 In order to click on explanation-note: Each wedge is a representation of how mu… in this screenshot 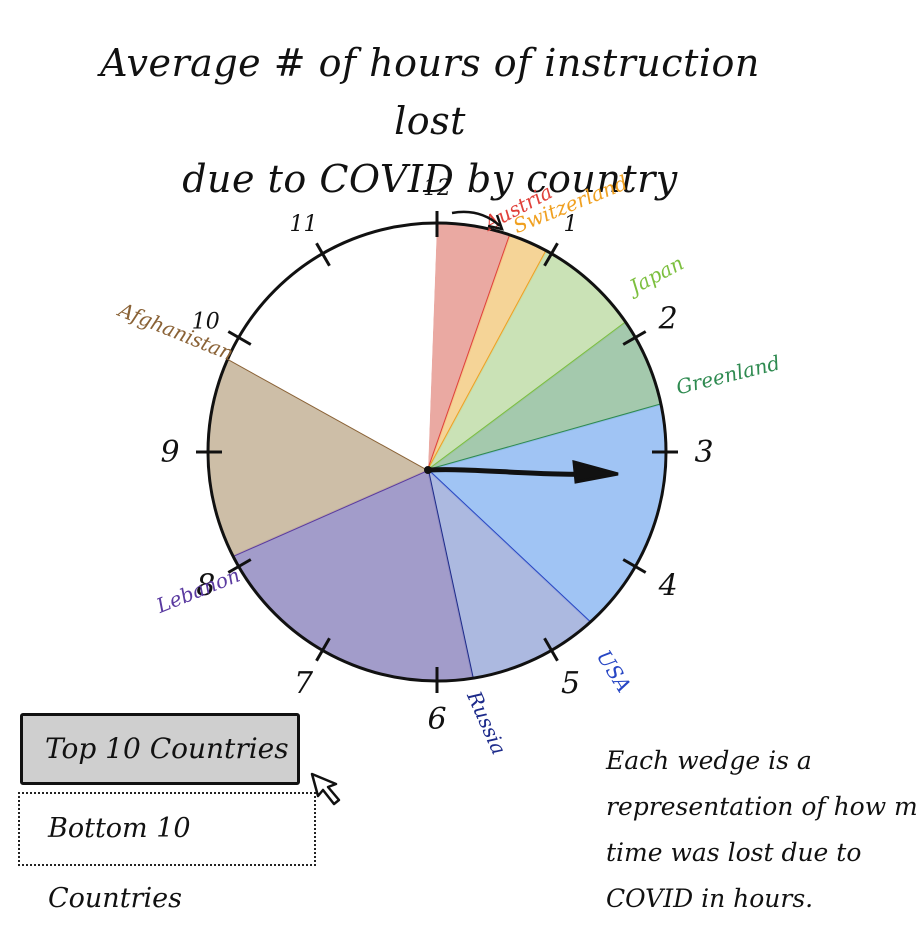, I will do `click(761, 830)`.